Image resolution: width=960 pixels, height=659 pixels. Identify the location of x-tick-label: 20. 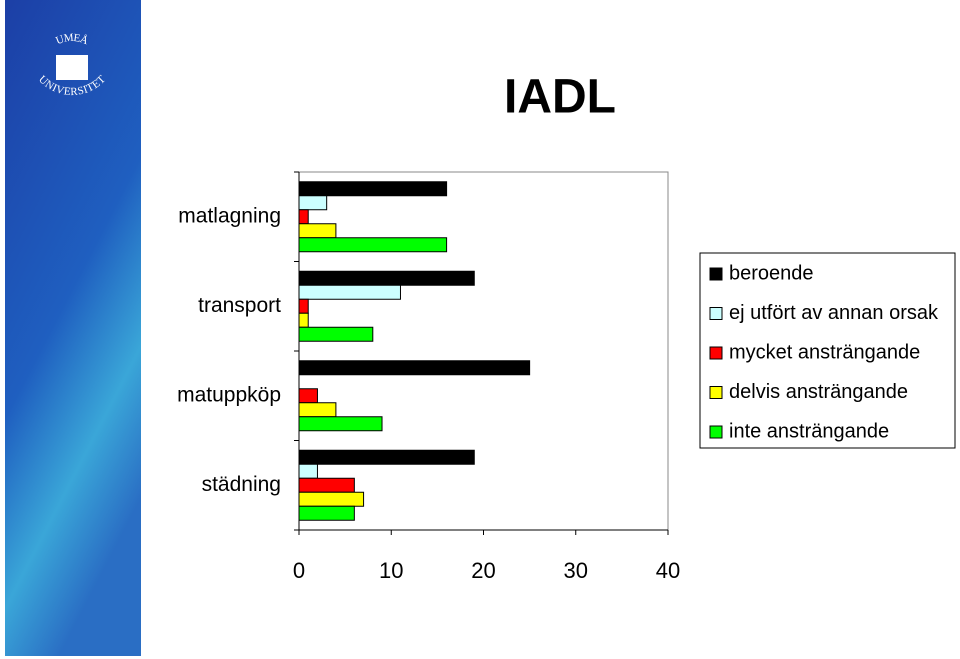
(483, 570).